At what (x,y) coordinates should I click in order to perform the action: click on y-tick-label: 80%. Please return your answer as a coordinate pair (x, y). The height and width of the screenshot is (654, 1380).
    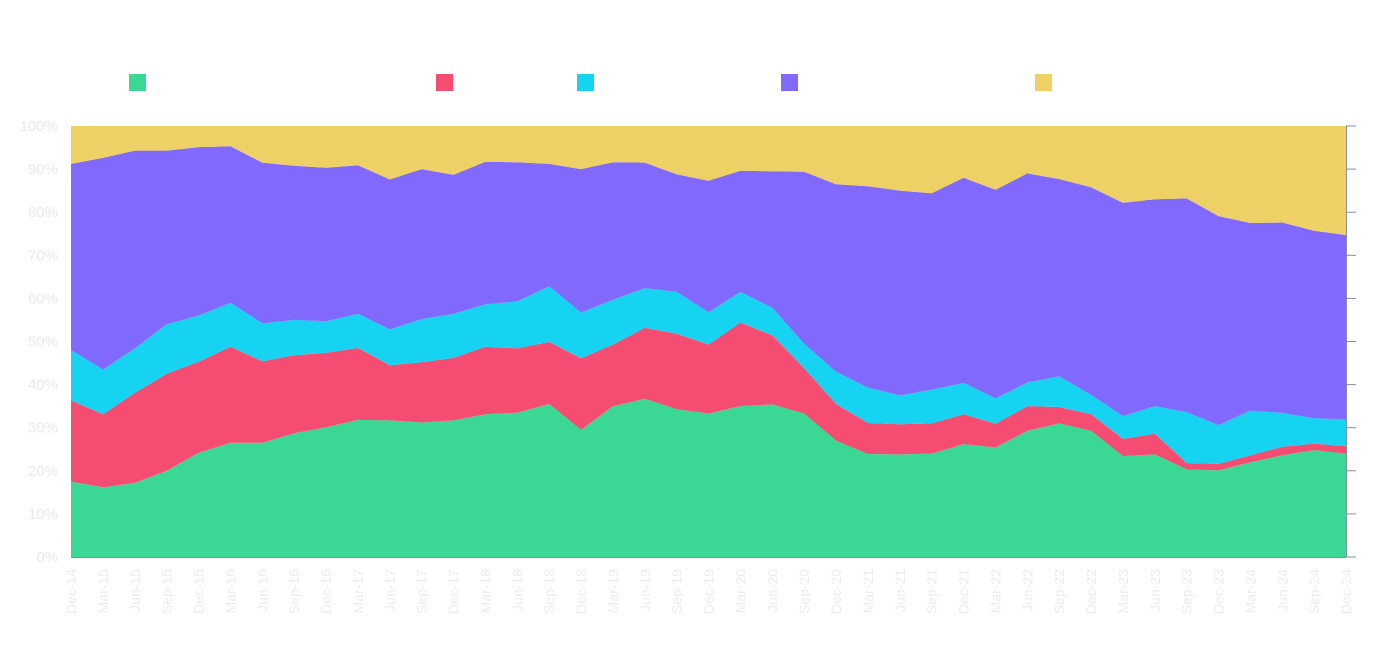
    Looking at the image, I should click on (43, 212).